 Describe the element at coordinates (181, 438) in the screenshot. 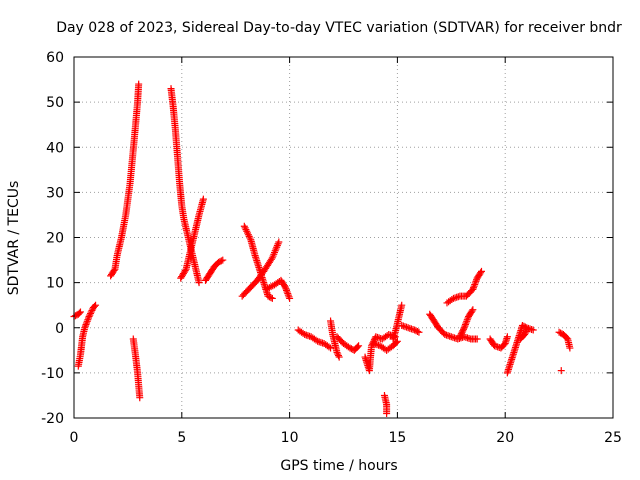

I see `x-tick-label: 5` at that location.